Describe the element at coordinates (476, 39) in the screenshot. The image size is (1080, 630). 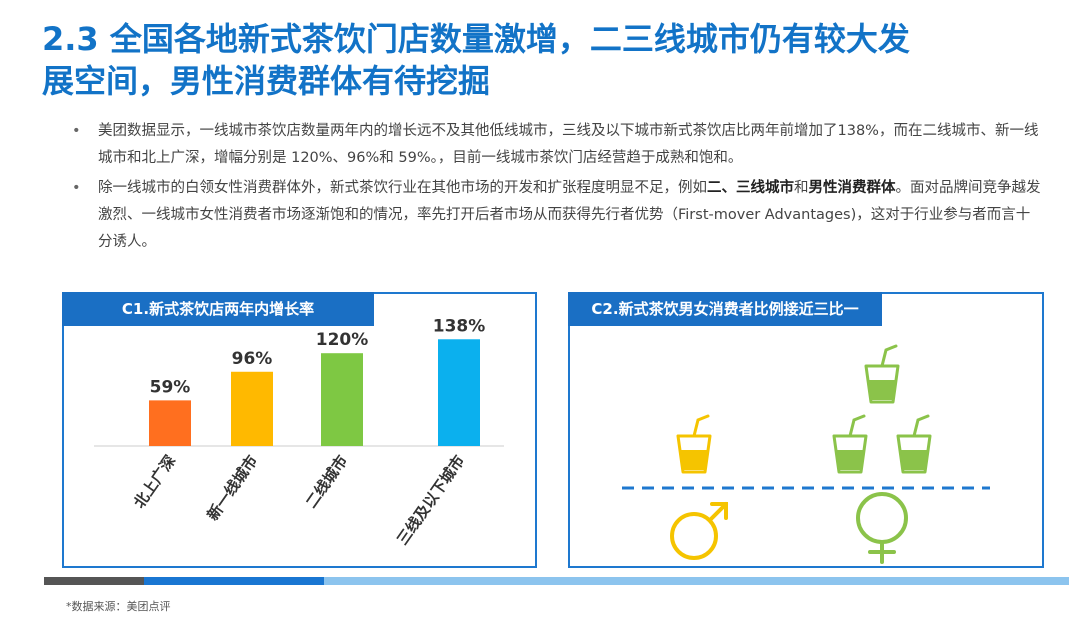
I see `page-title-line1: 2.3 全国各地新式茶饮门店数量激增，二三线城市仍有较大发` at that location.